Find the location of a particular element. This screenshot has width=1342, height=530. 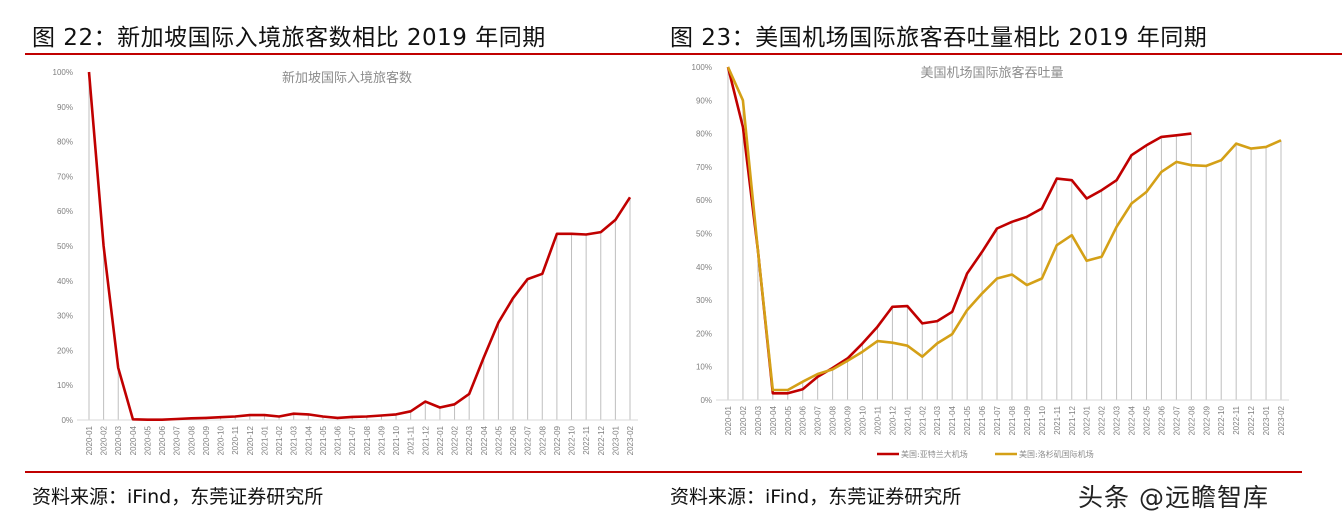

top-divider-left is located at coordinates (342, 54).